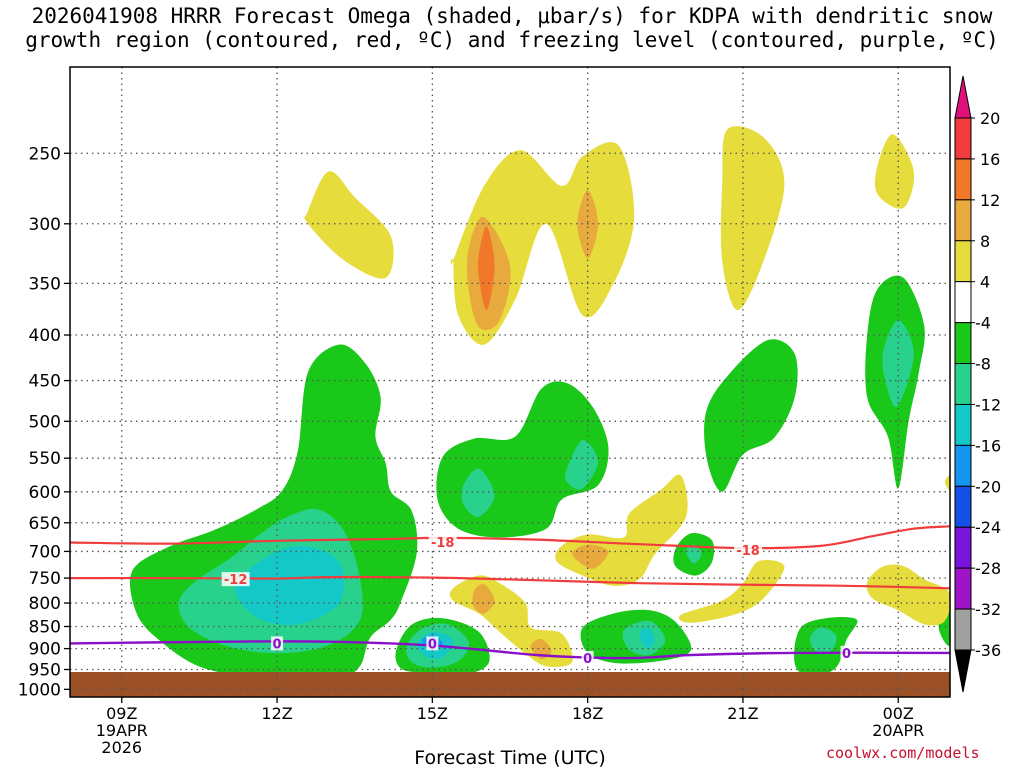  Describe the element at coordinates (121, 713) in the screenshot. I see `x-tick-label-h9-0: 09Z` at that location.